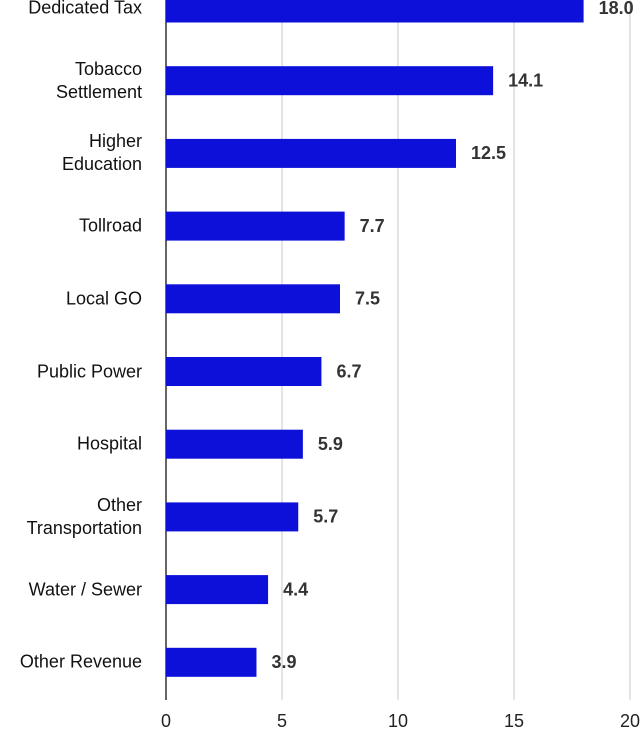 This screenshot has width=640, height=733. What do you see at coordinates (514, 721) in the screenshot?
I see `x-tick-label: 15` at bounding box center [514, 721].